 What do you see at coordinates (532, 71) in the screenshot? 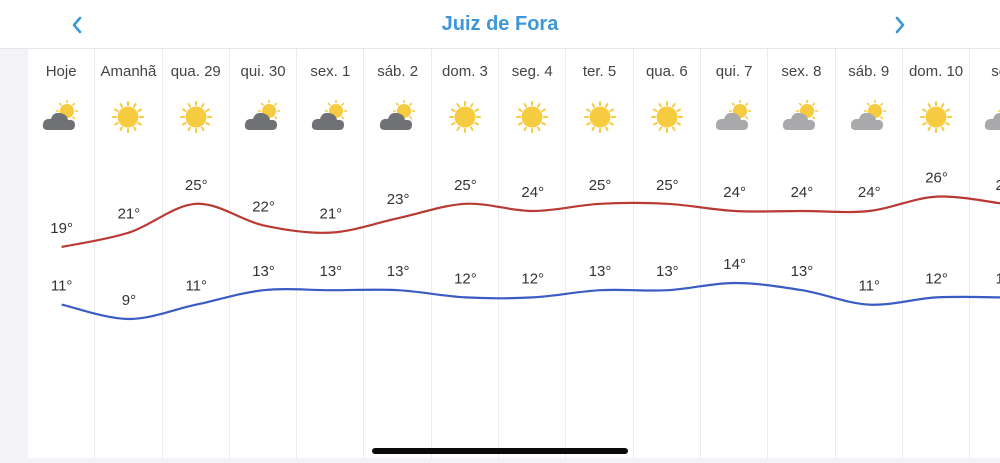
I see `day-label: seg. 4` at bounding box center [532, 71].